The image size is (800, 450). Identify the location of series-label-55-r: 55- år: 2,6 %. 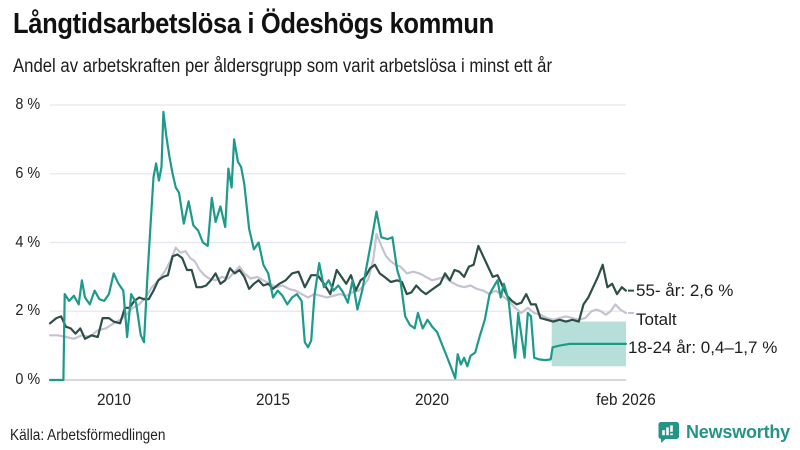
(685, 290).